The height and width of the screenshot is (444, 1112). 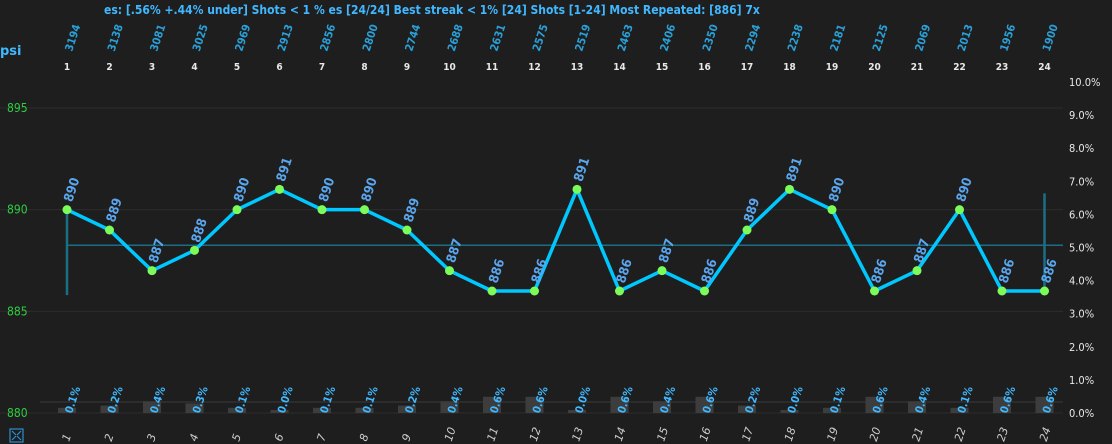 What do you see at coordinates (1081, 380) in the screenshot?
I see `right-tick-label: 1.0%` at bounding box center [1081, 380].